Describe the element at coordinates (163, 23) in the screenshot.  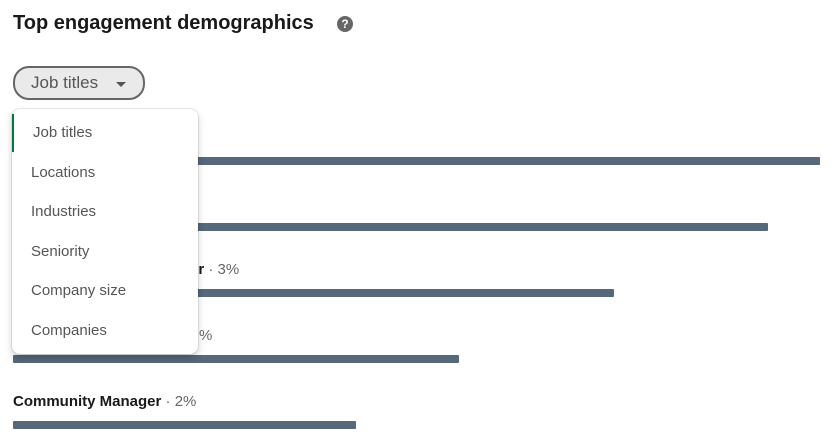
I see `section-title: Top engagement demographics` at that location.